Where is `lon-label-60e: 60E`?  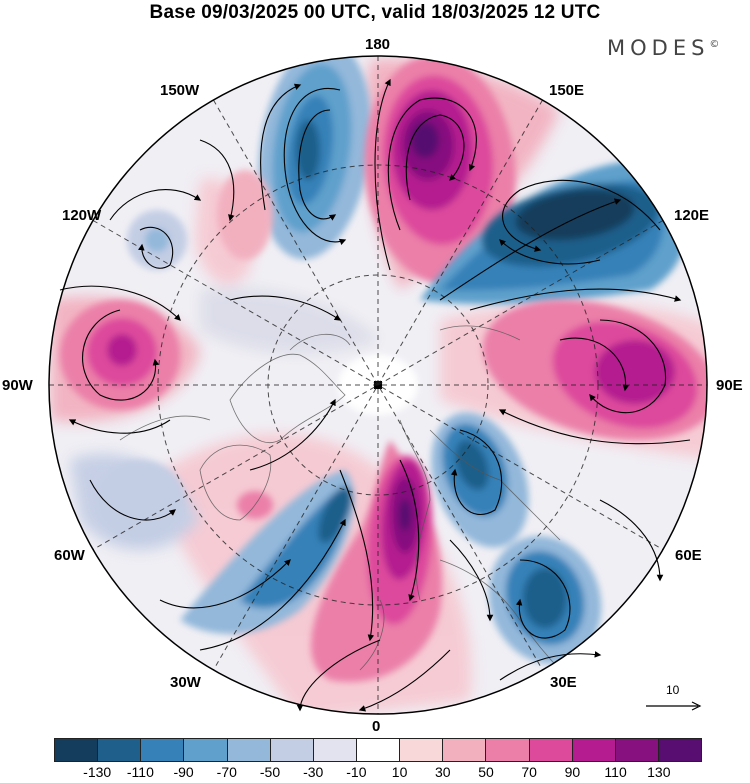
lon-label-60e: 60E is located at coordinates (688, 555).